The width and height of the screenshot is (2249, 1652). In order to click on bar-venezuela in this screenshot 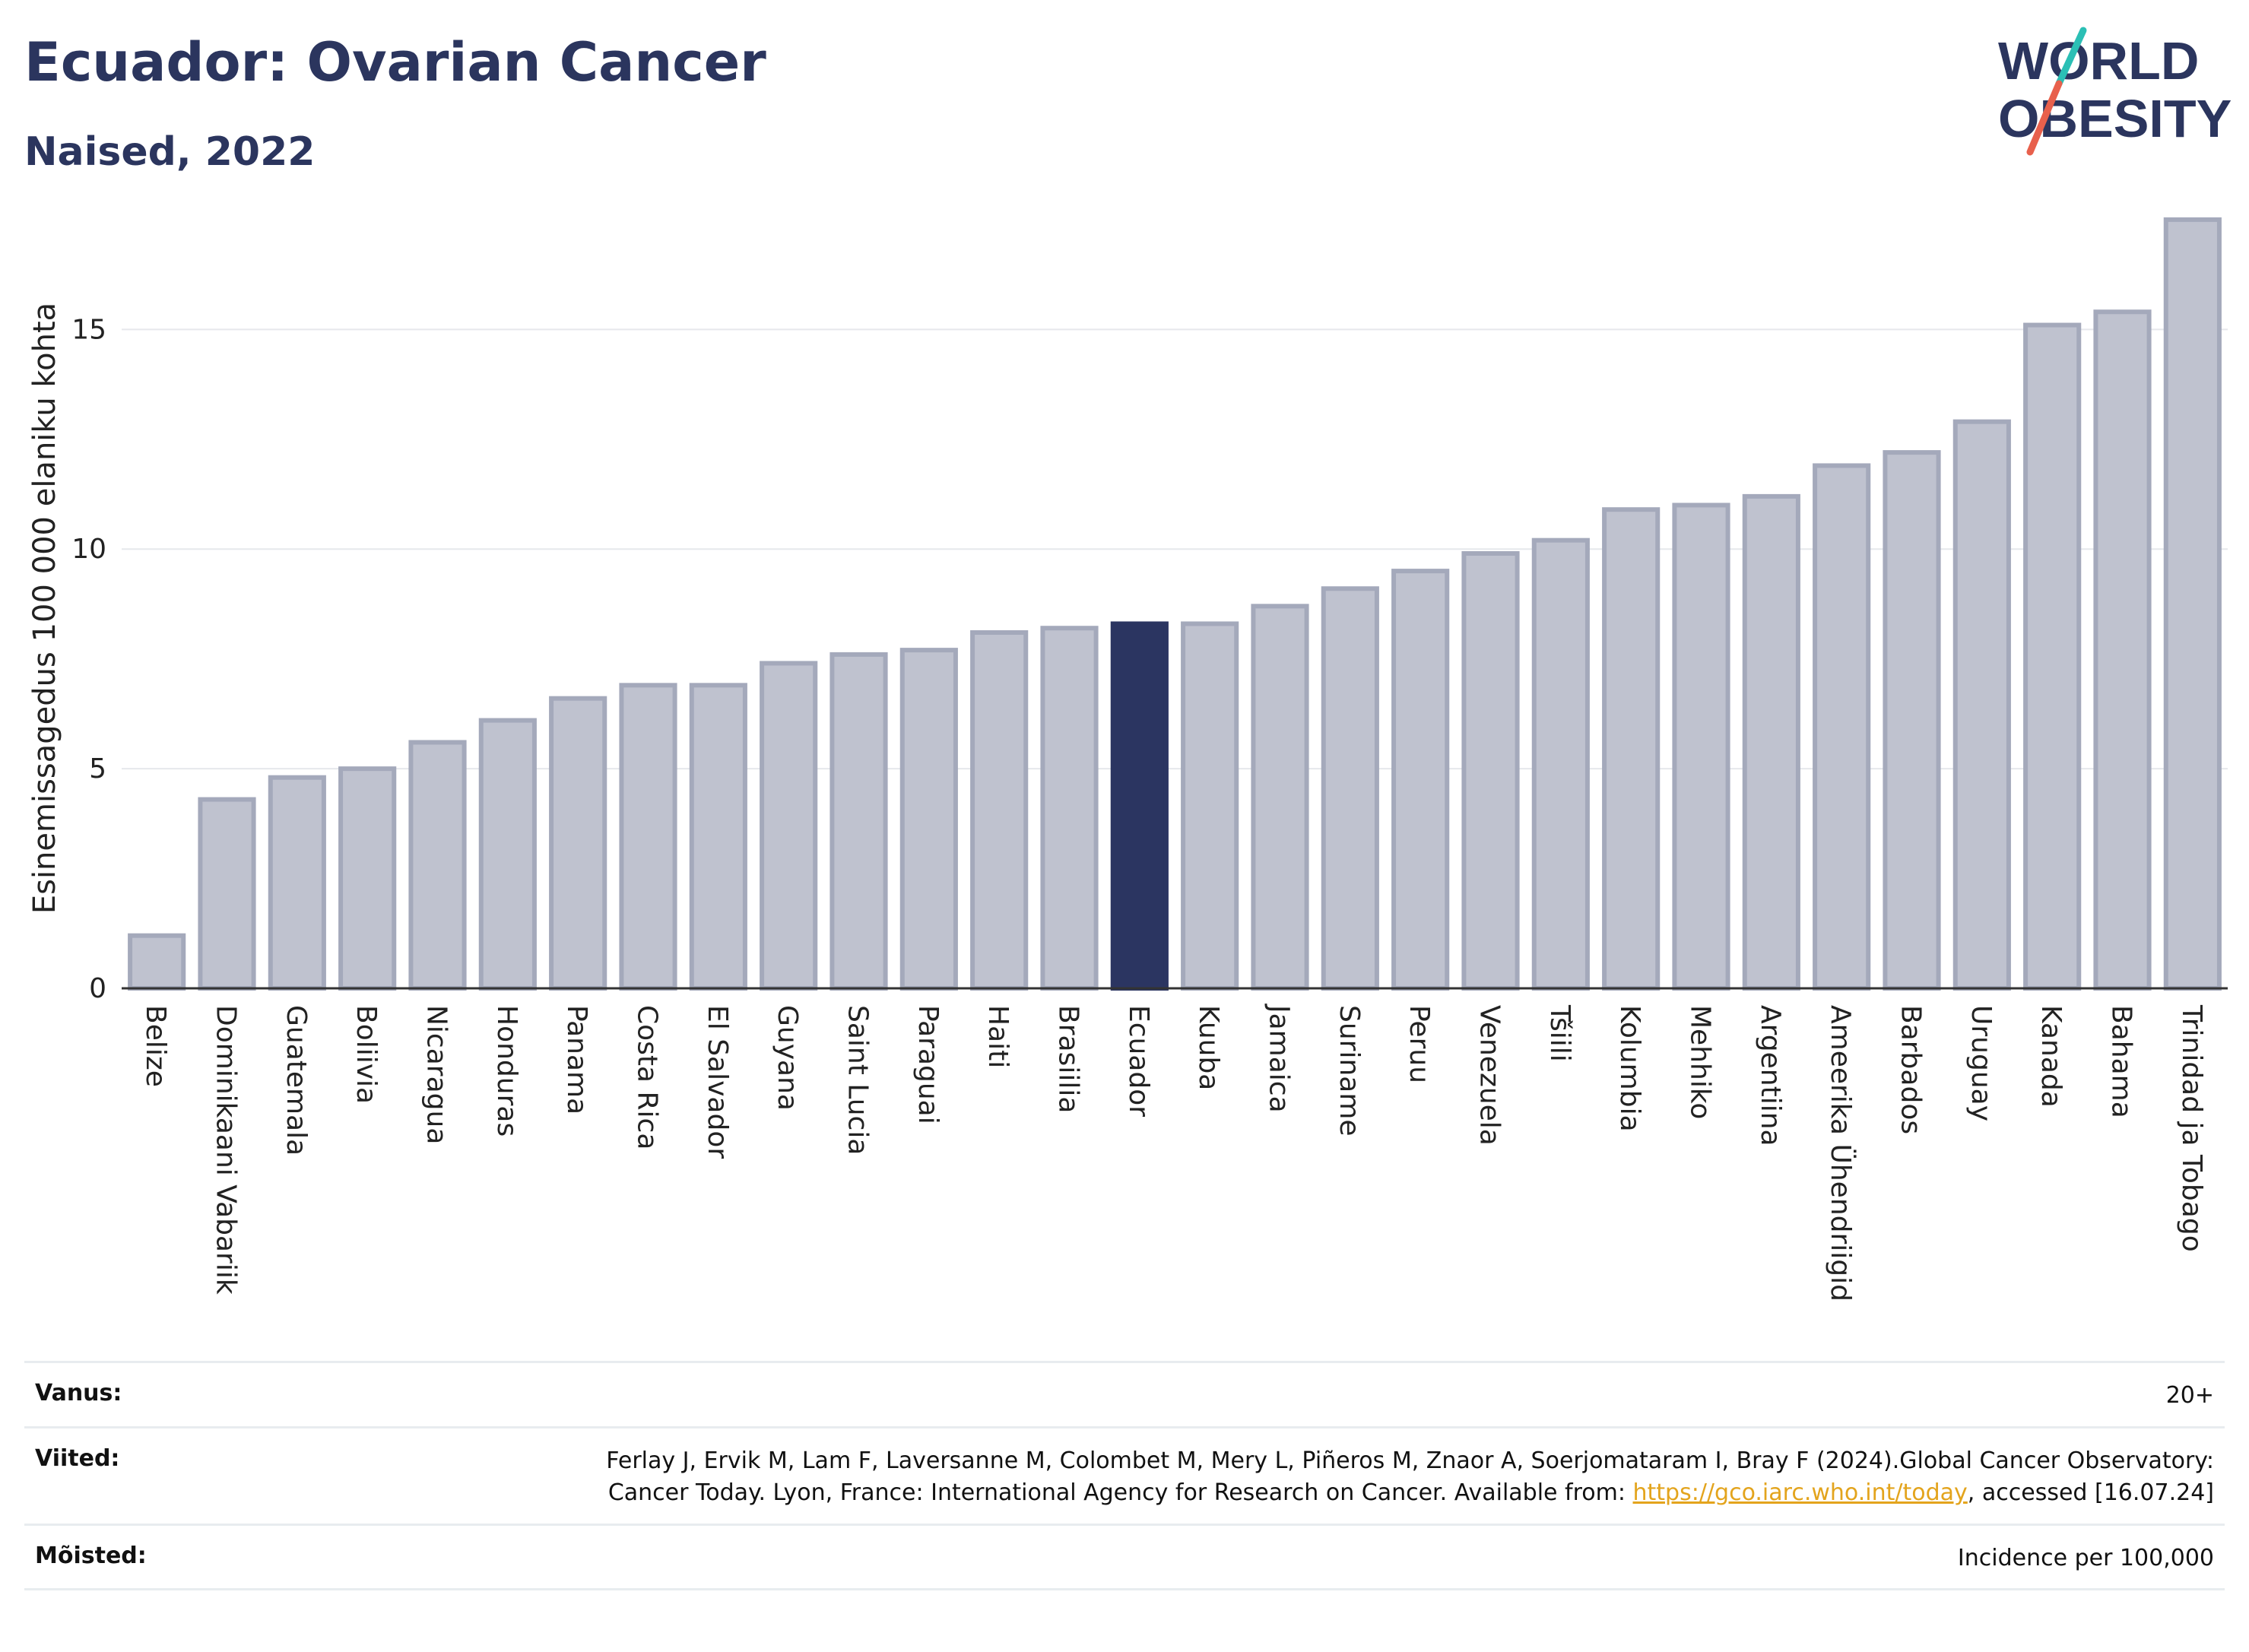, I will do `click(1490, 771)`.